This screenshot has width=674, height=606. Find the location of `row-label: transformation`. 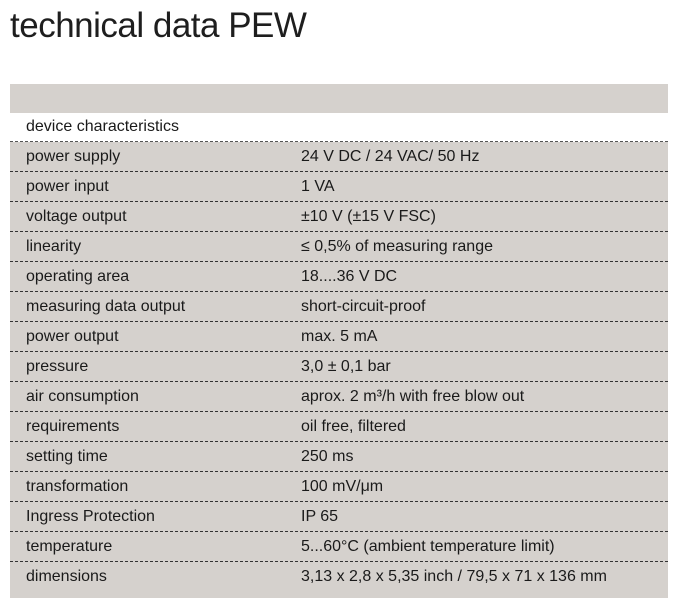

row-label: transformation is located at coordinates (77, 486).